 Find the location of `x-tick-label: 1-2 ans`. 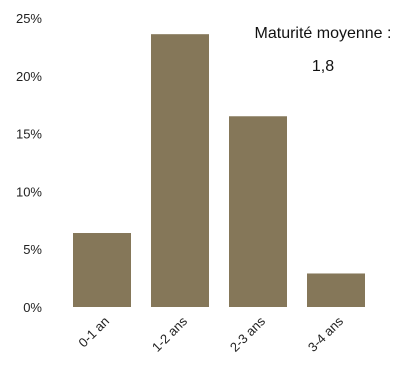

x-tick-label: 1-2 ans is located at coordinates (170, 334).